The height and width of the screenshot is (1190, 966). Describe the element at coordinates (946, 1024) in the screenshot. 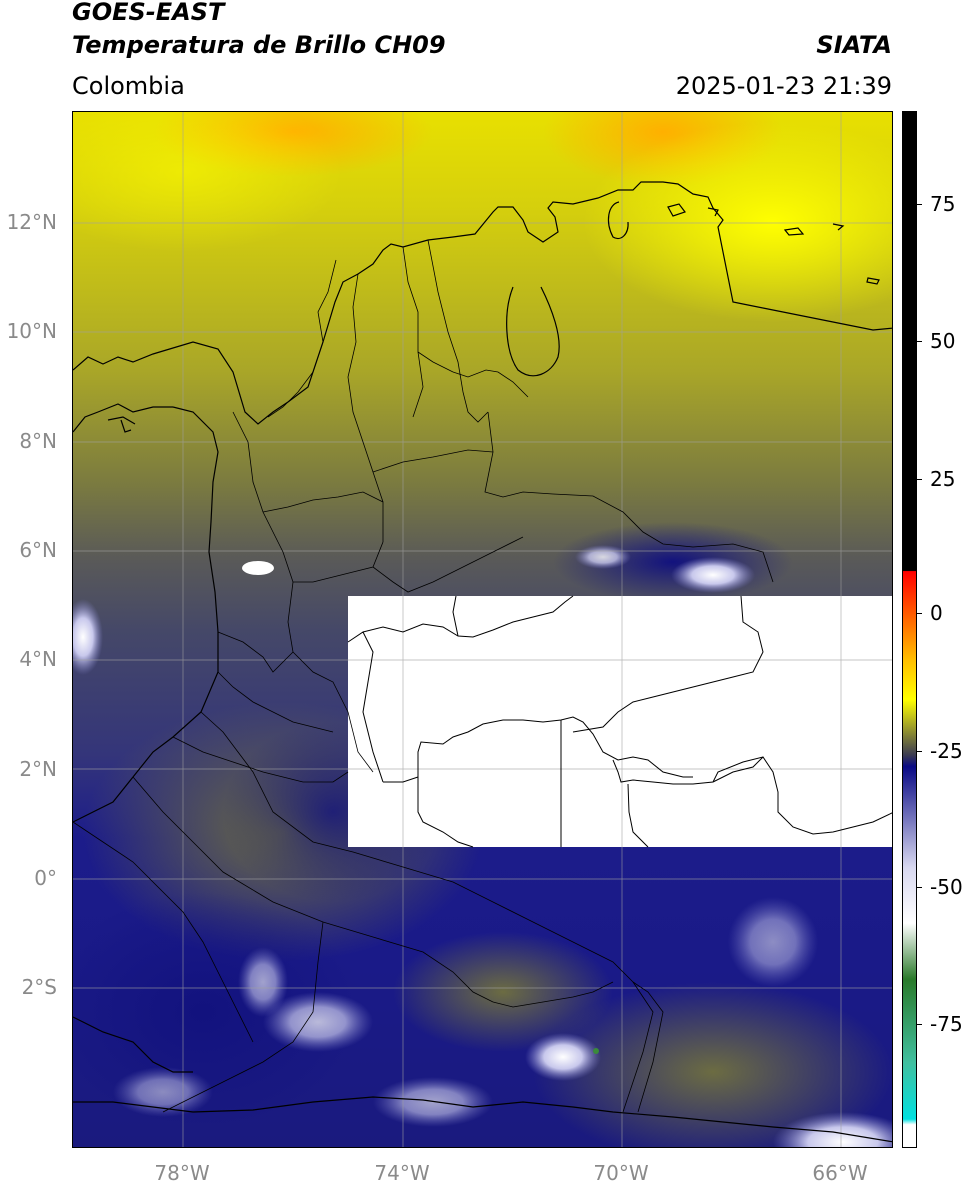

I see `colorbar-label: -75` at that location.